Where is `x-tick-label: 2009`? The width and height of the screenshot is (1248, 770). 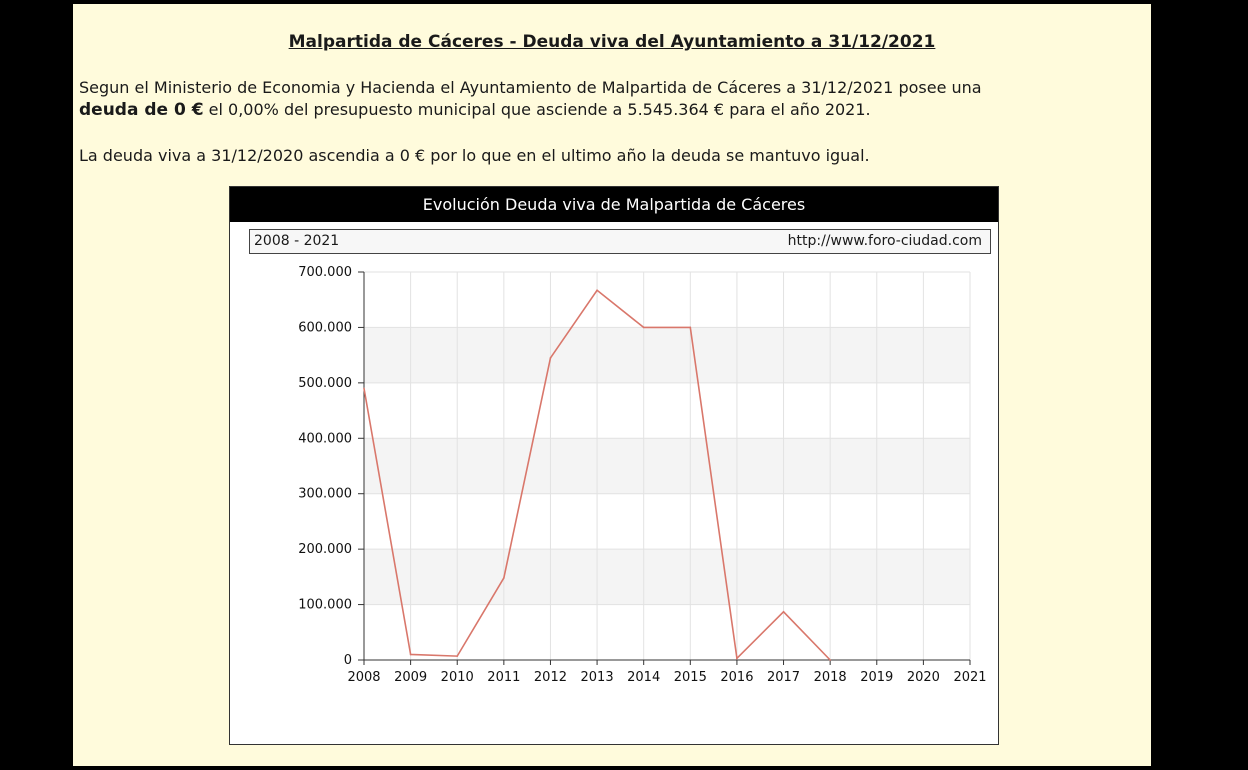
x-tick-label: 2009 is located at coordinates (410, 677).